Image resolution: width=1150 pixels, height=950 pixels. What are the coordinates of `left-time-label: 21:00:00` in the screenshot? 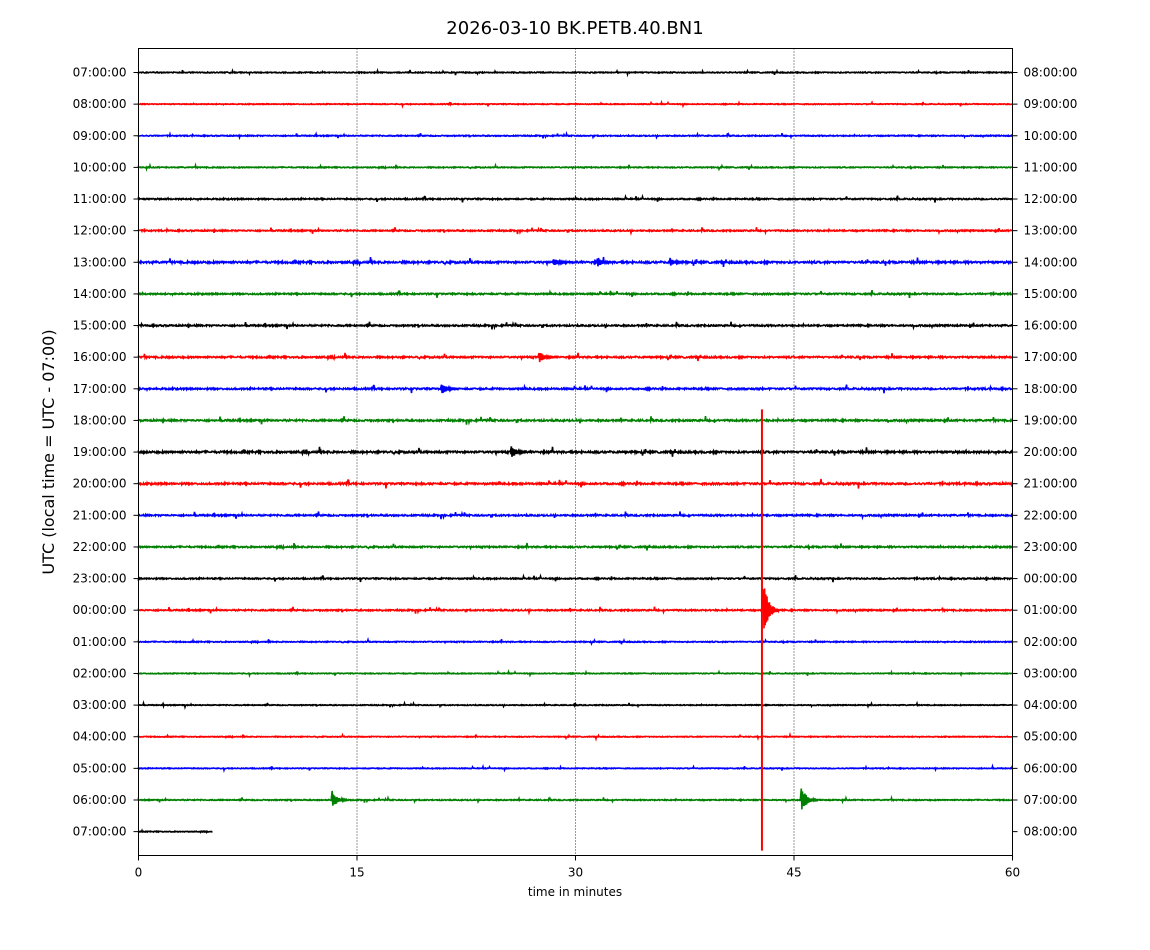 It's located at (100, 515).